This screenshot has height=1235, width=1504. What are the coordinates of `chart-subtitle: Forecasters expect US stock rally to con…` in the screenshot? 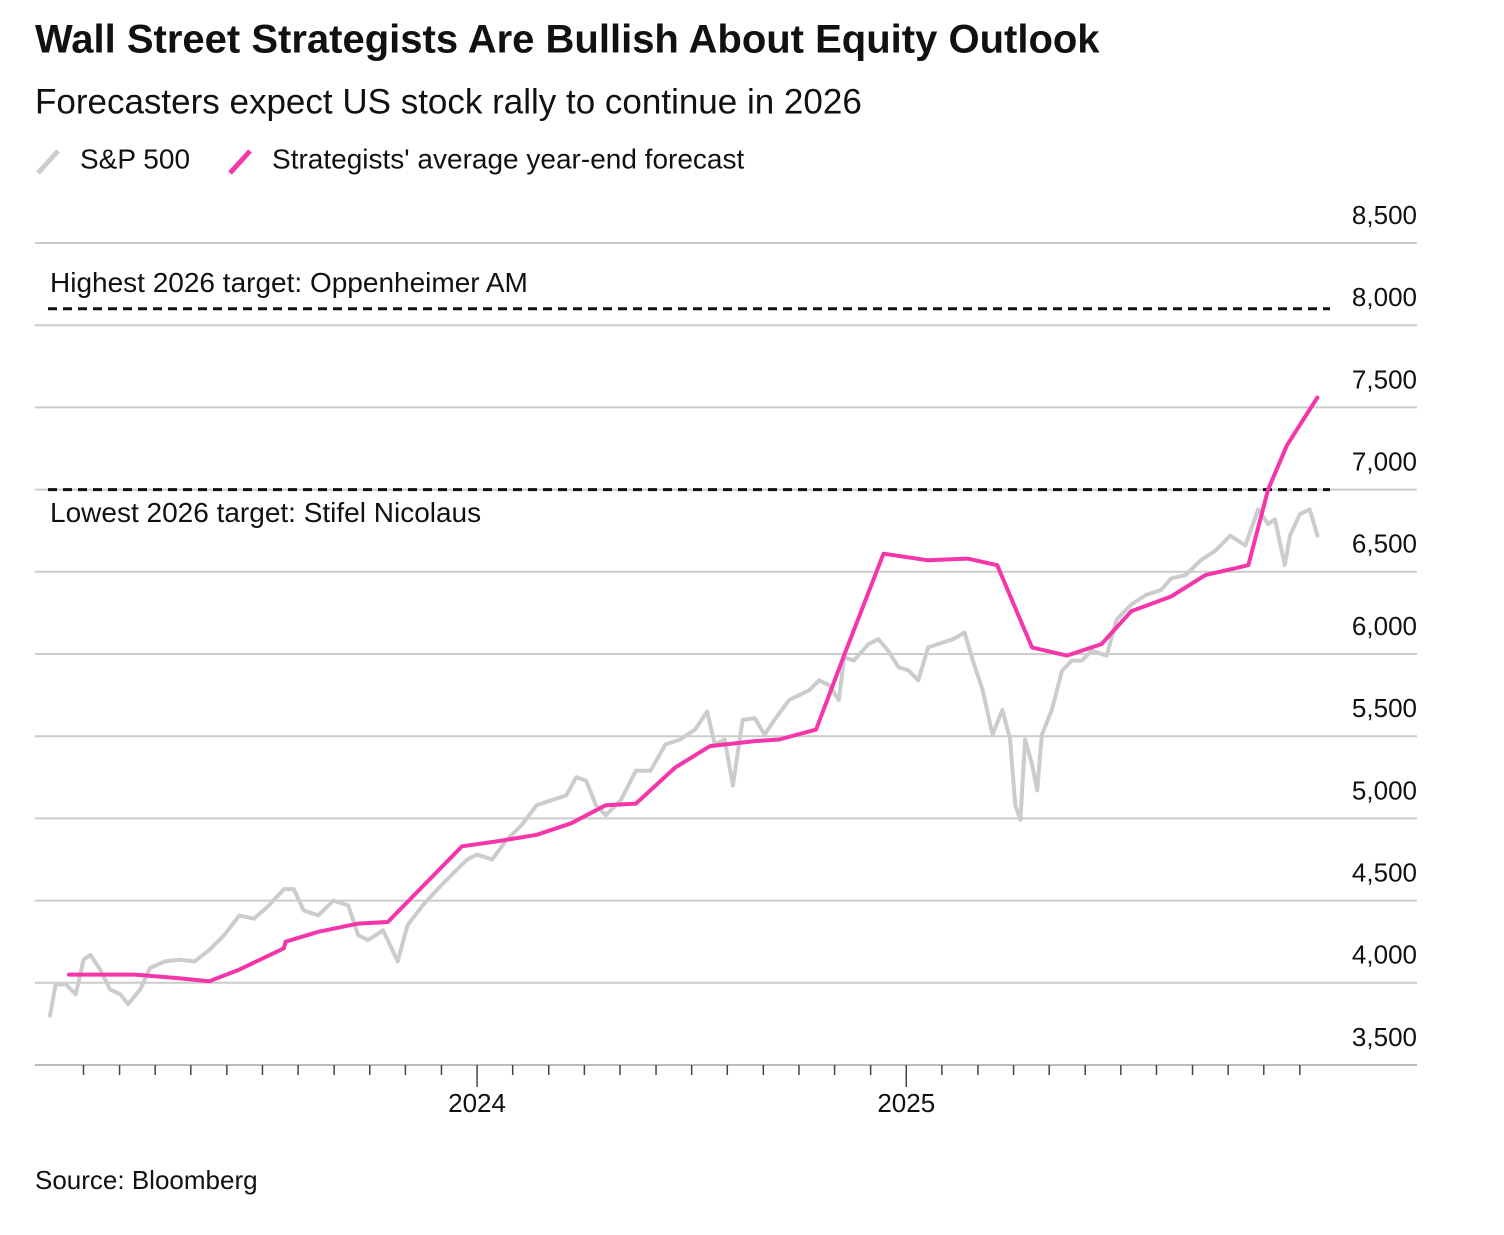 It's located at (448, 101).